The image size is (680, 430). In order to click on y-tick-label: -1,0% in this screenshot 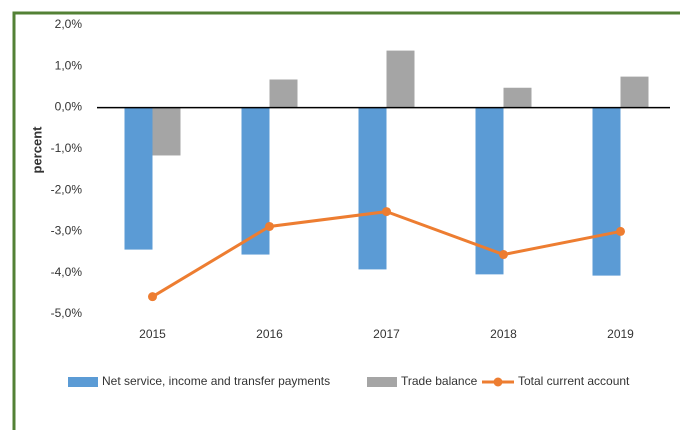, I will do `click(67, 148)`.